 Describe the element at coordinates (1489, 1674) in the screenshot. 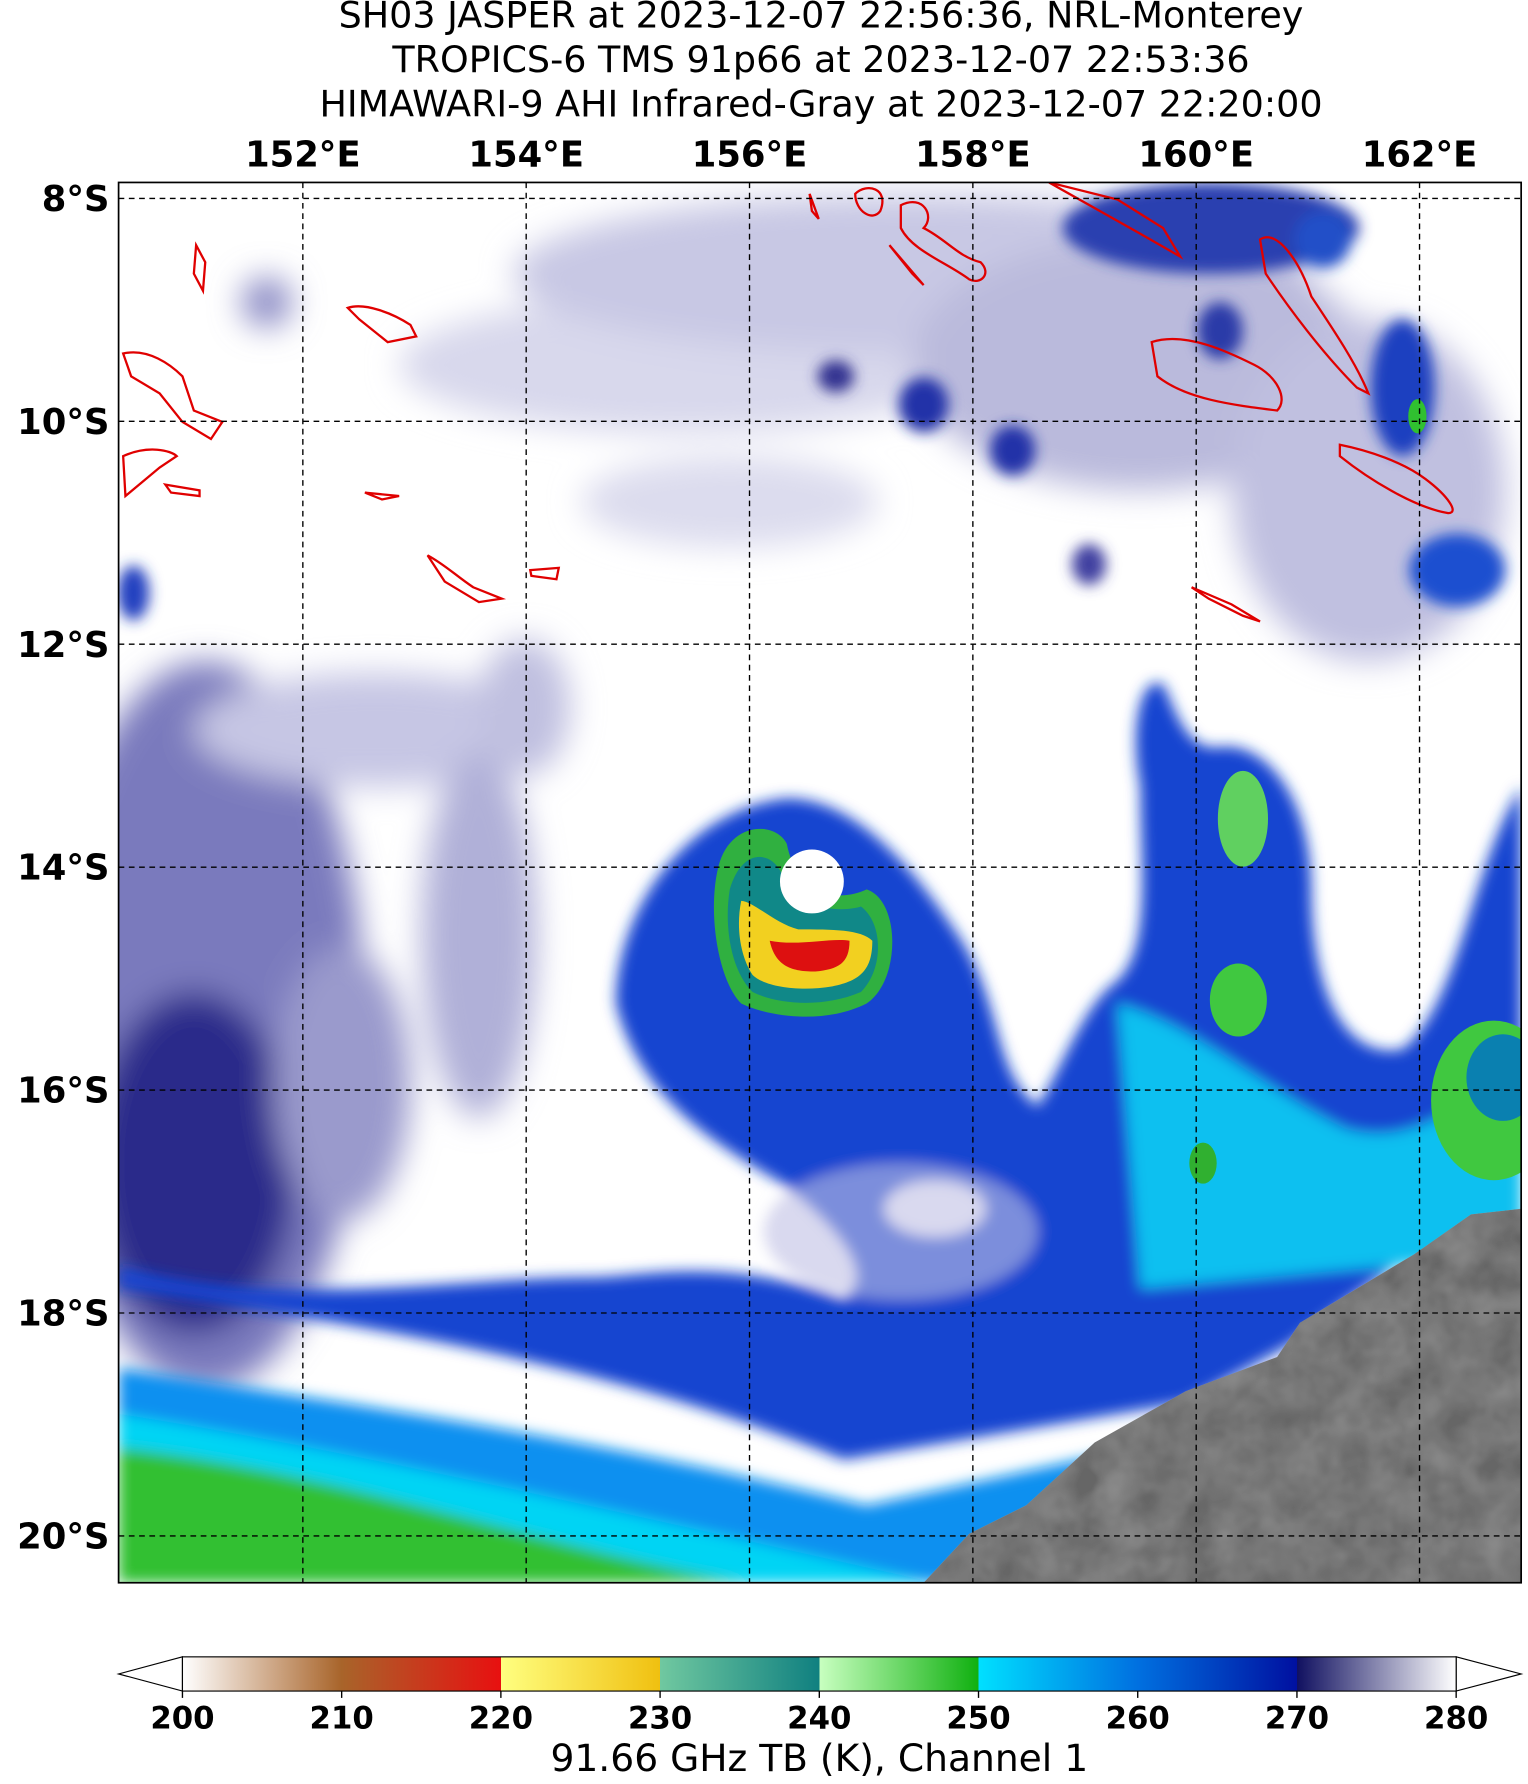

I see `colorbar-extend-high` at that location.